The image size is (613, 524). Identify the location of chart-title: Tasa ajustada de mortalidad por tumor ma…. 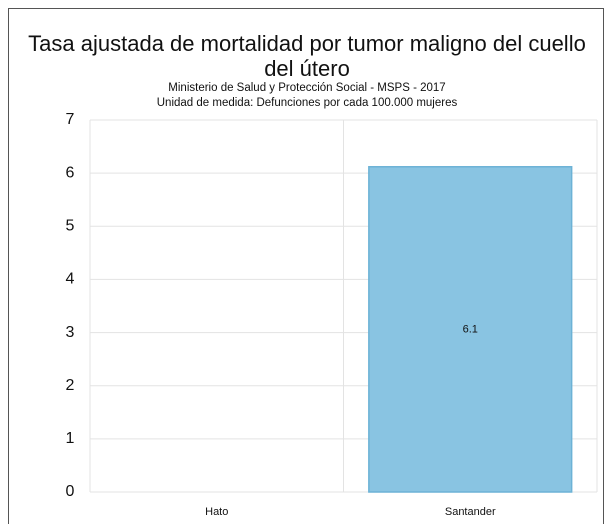
(307, 56).